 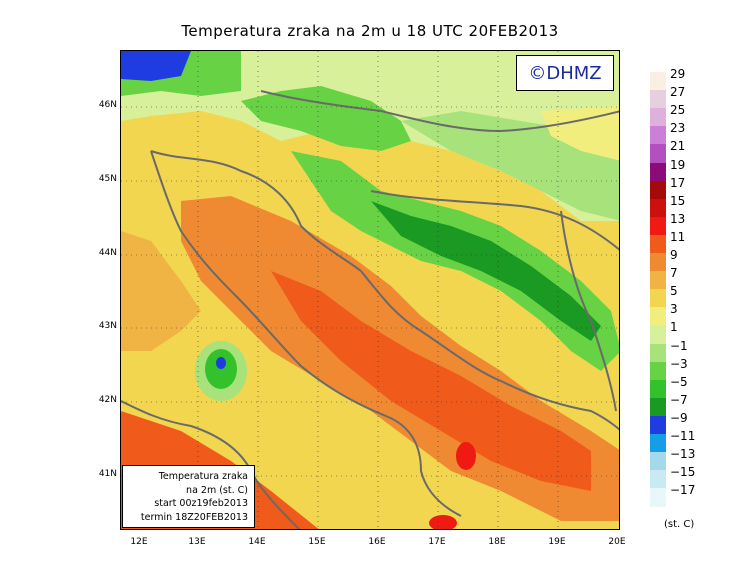 What do you see at coordinates (678, 110) in the screenshot?
I see `legend-level-label: 25` at bounding box center [678, 110].